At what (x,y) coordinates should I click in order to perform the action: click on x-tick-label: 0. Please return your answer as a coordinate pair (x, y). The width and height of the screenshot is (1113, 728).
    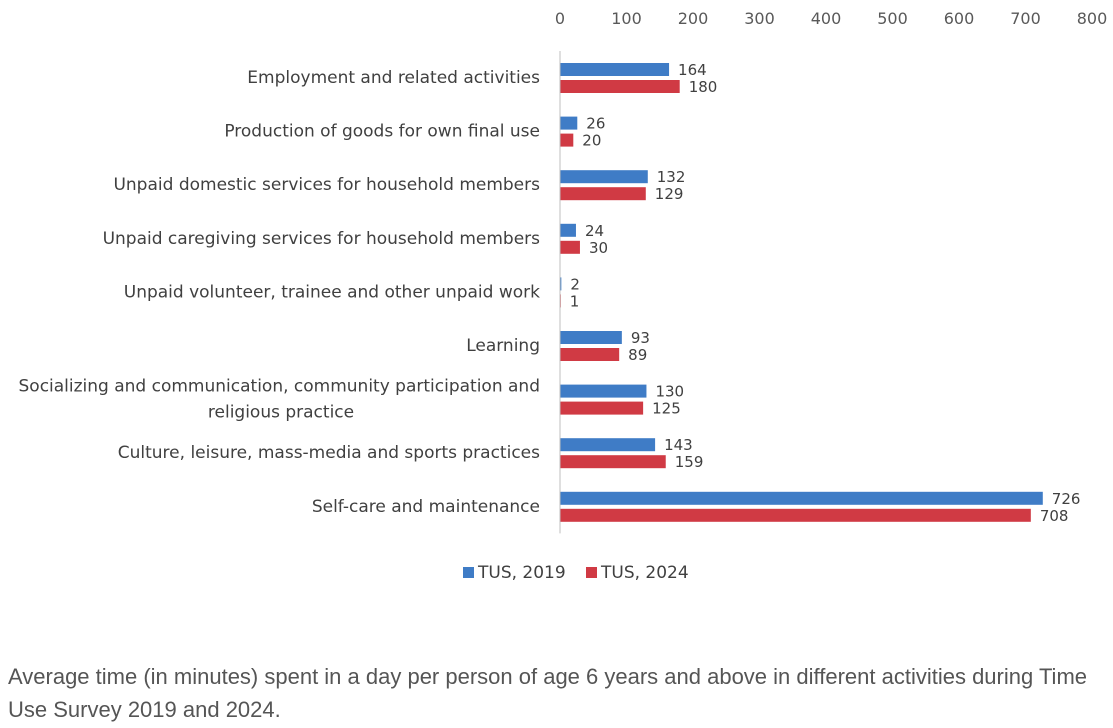
    Looking at the image, I should click on (560, 18).